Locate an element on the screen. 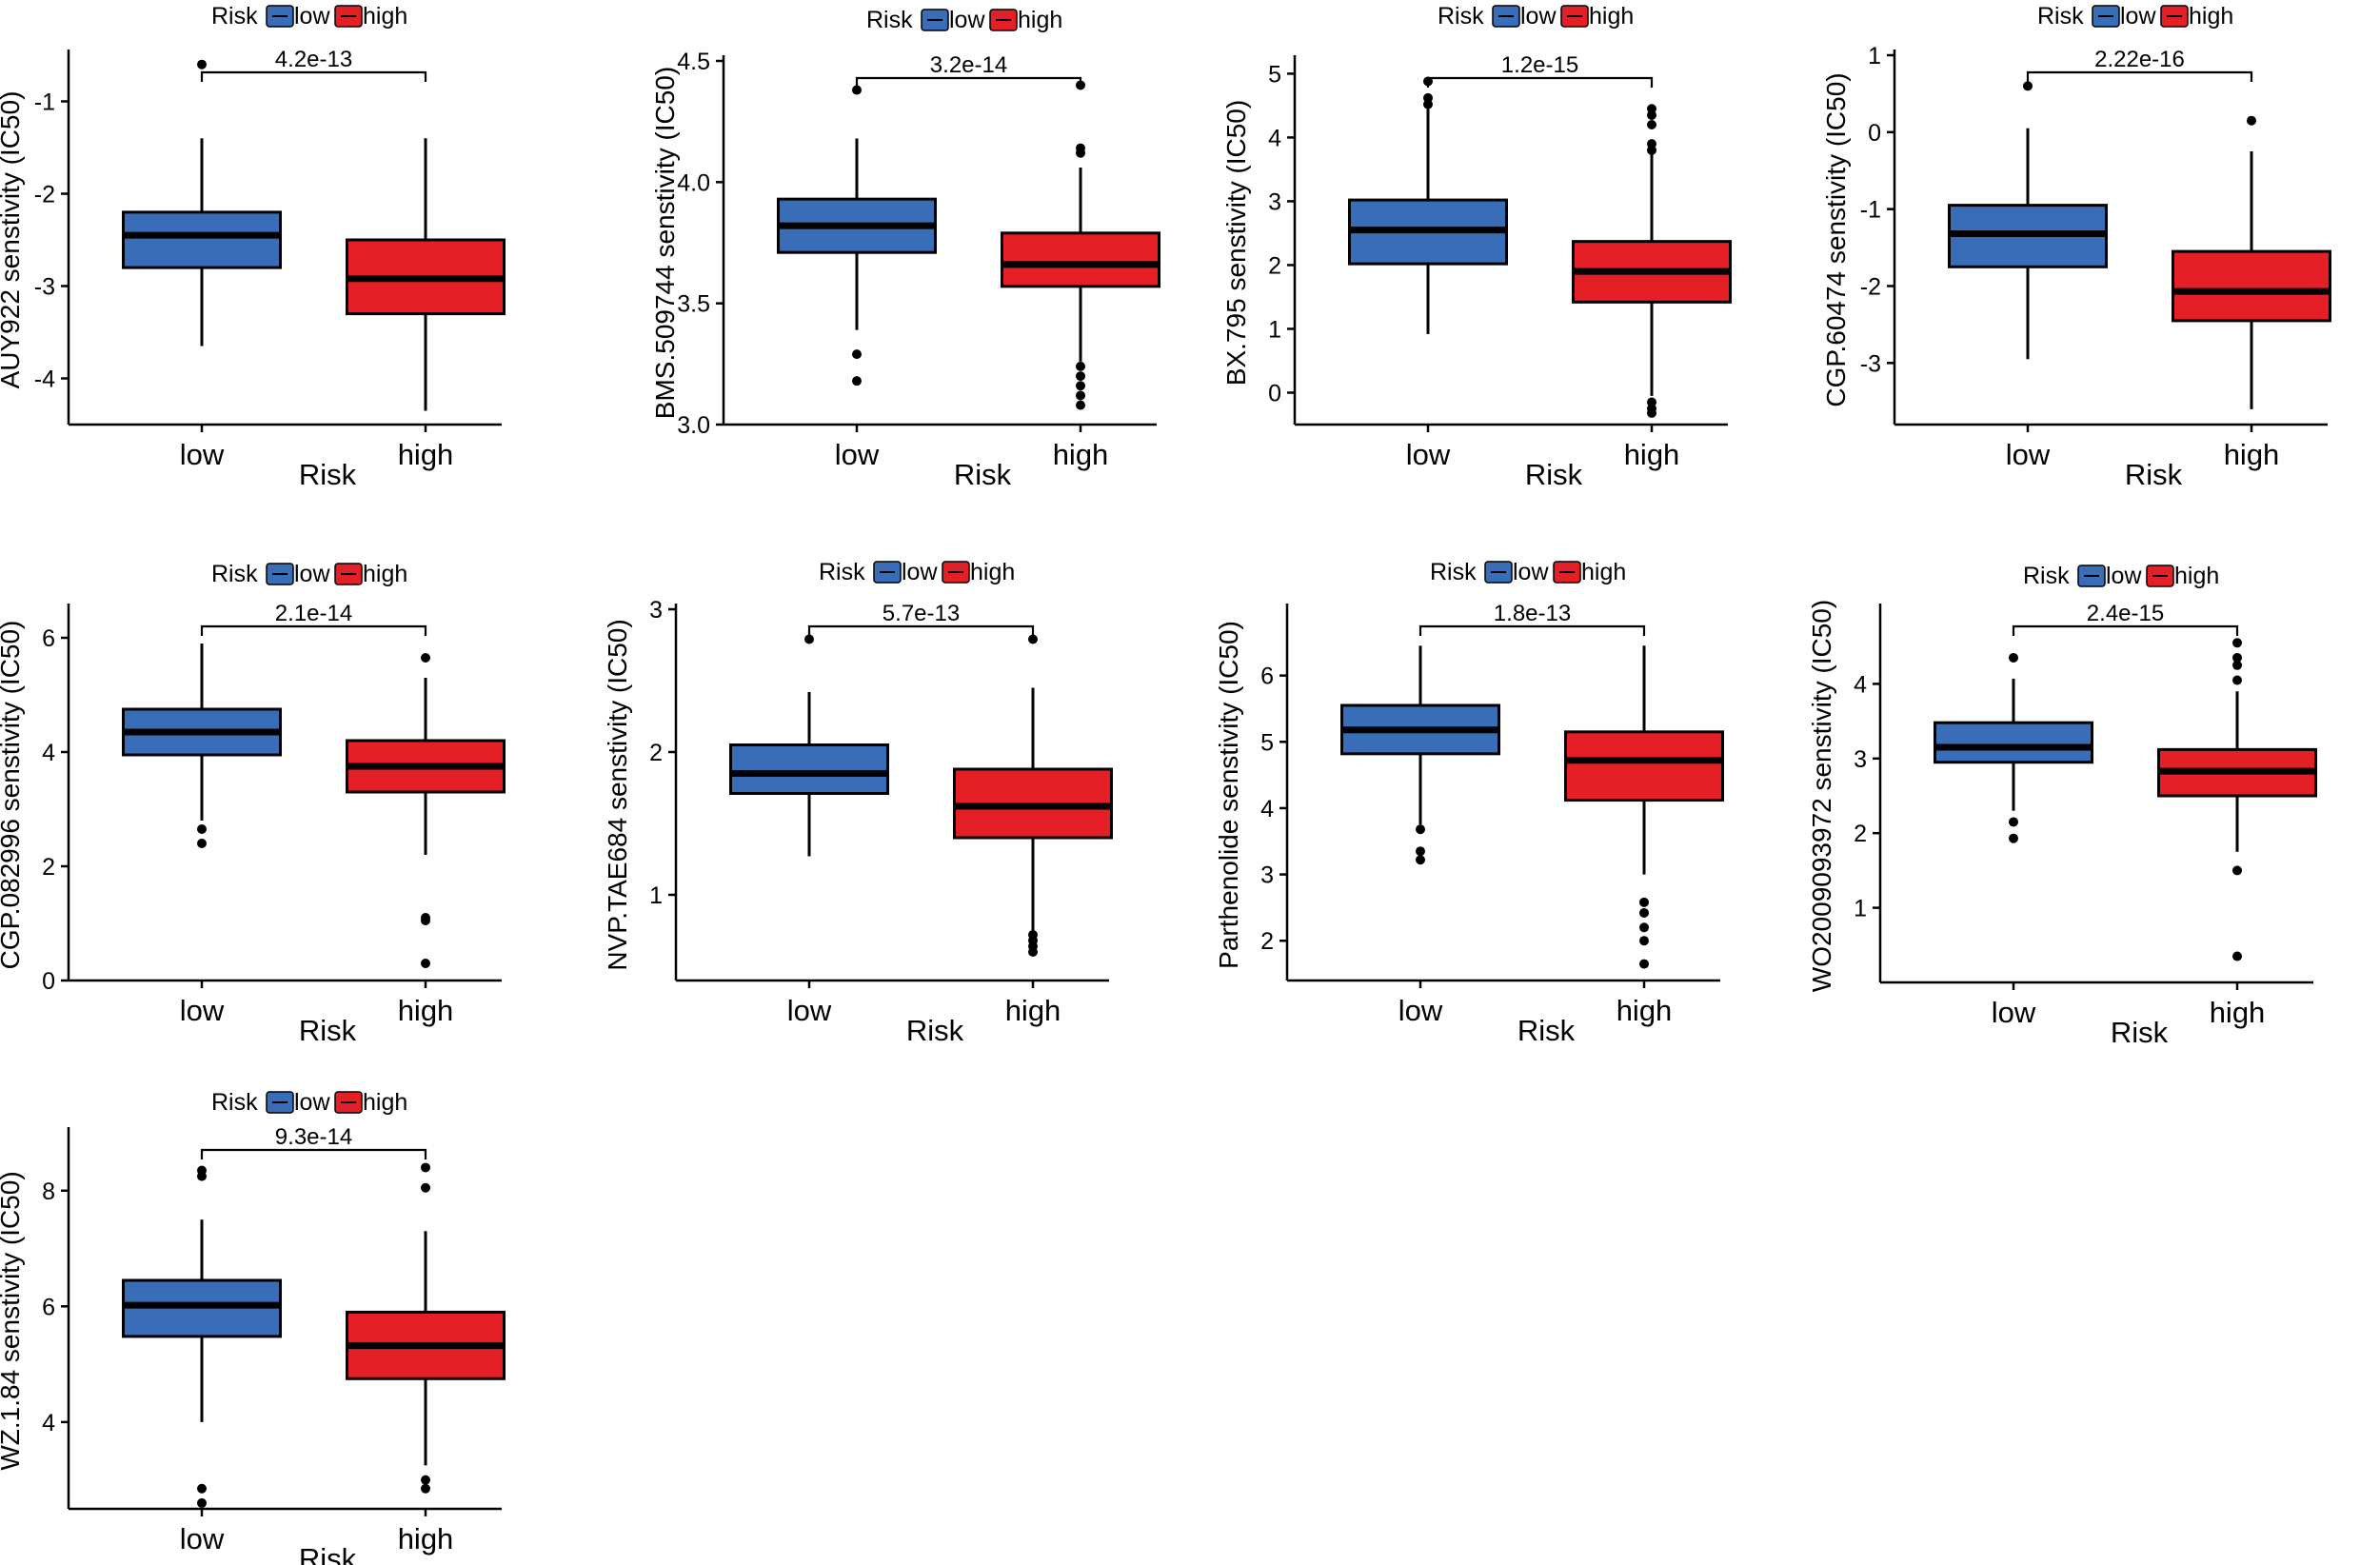 This screenshot has height=1565, width=2380. y-tick-label: -2 is located at coordinates (44, 195).